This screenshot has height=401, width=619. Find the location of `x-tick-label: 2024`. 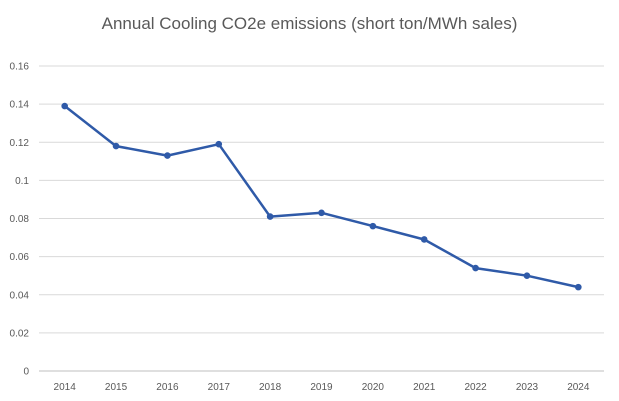

x-tick-label: 2024 is located at coordinates (578, 387).